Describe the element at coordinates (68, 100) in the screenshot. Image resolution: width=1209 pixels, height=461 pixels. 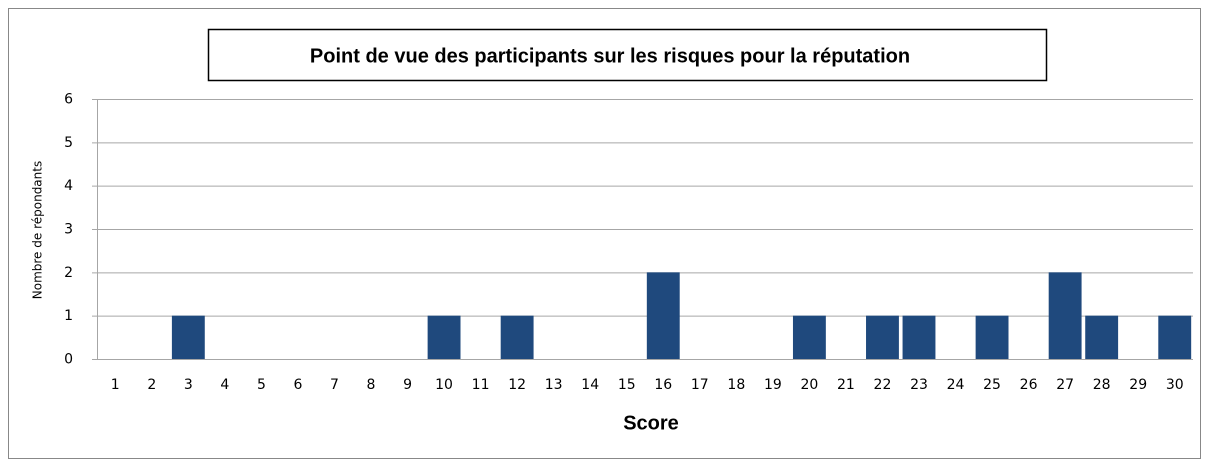
I see `y-tick-label: 6` at that location.